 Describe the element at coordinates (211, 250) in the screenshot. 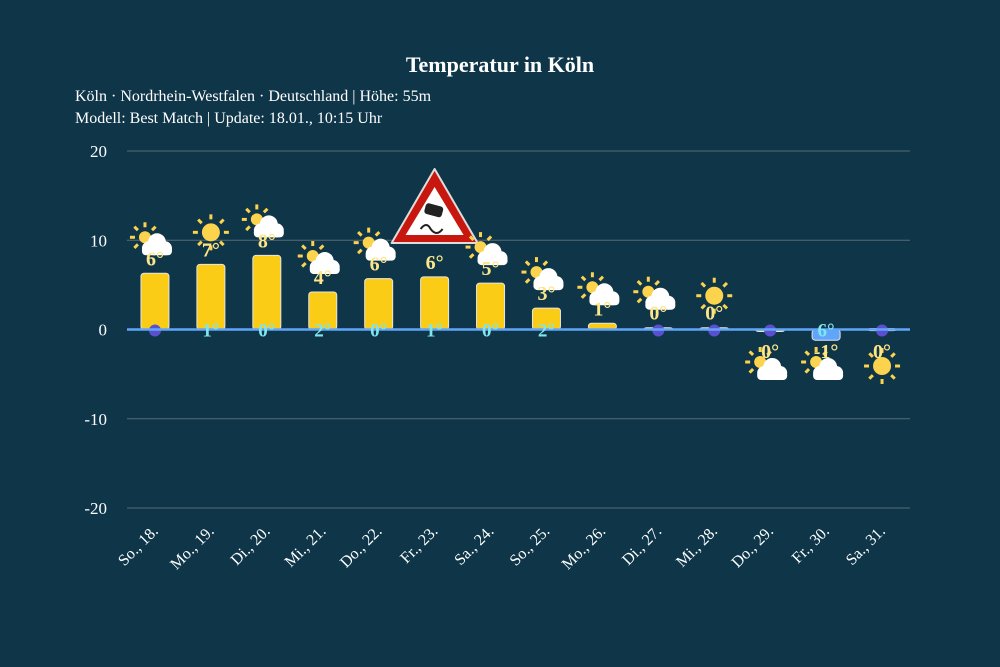

I see `max-temp-label: 7°` at that location.